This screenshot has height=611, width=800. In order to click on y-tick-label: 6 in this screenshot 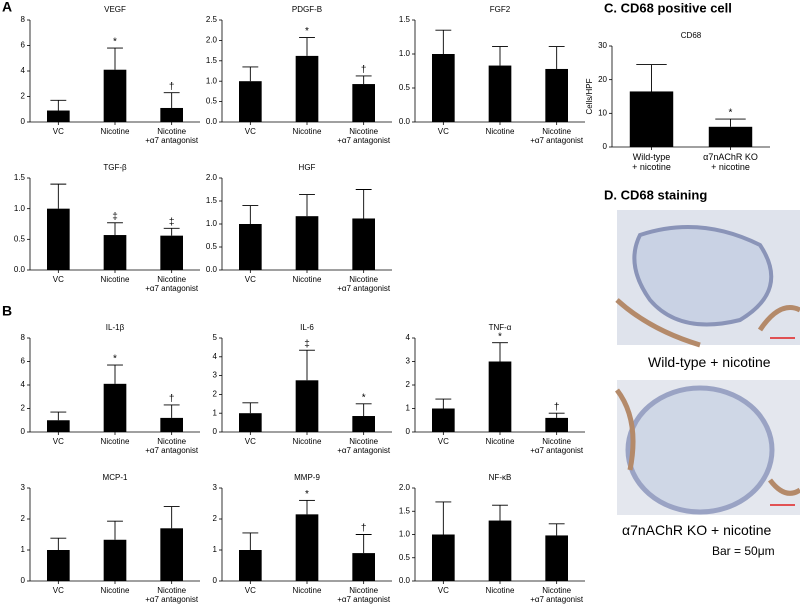, I will do `click(23, 45)`.